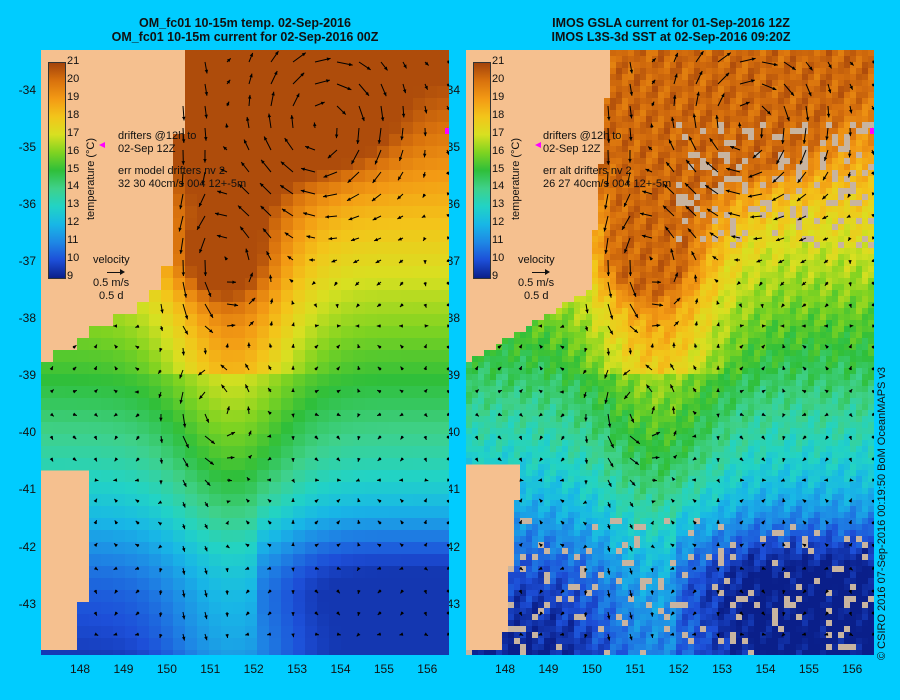 This screenshot has height=700, width=900. What do you see at coordinates (340, 669) in the screenshot?
I see `longitude-tick-label: 154` at bounding box center [340, 669].